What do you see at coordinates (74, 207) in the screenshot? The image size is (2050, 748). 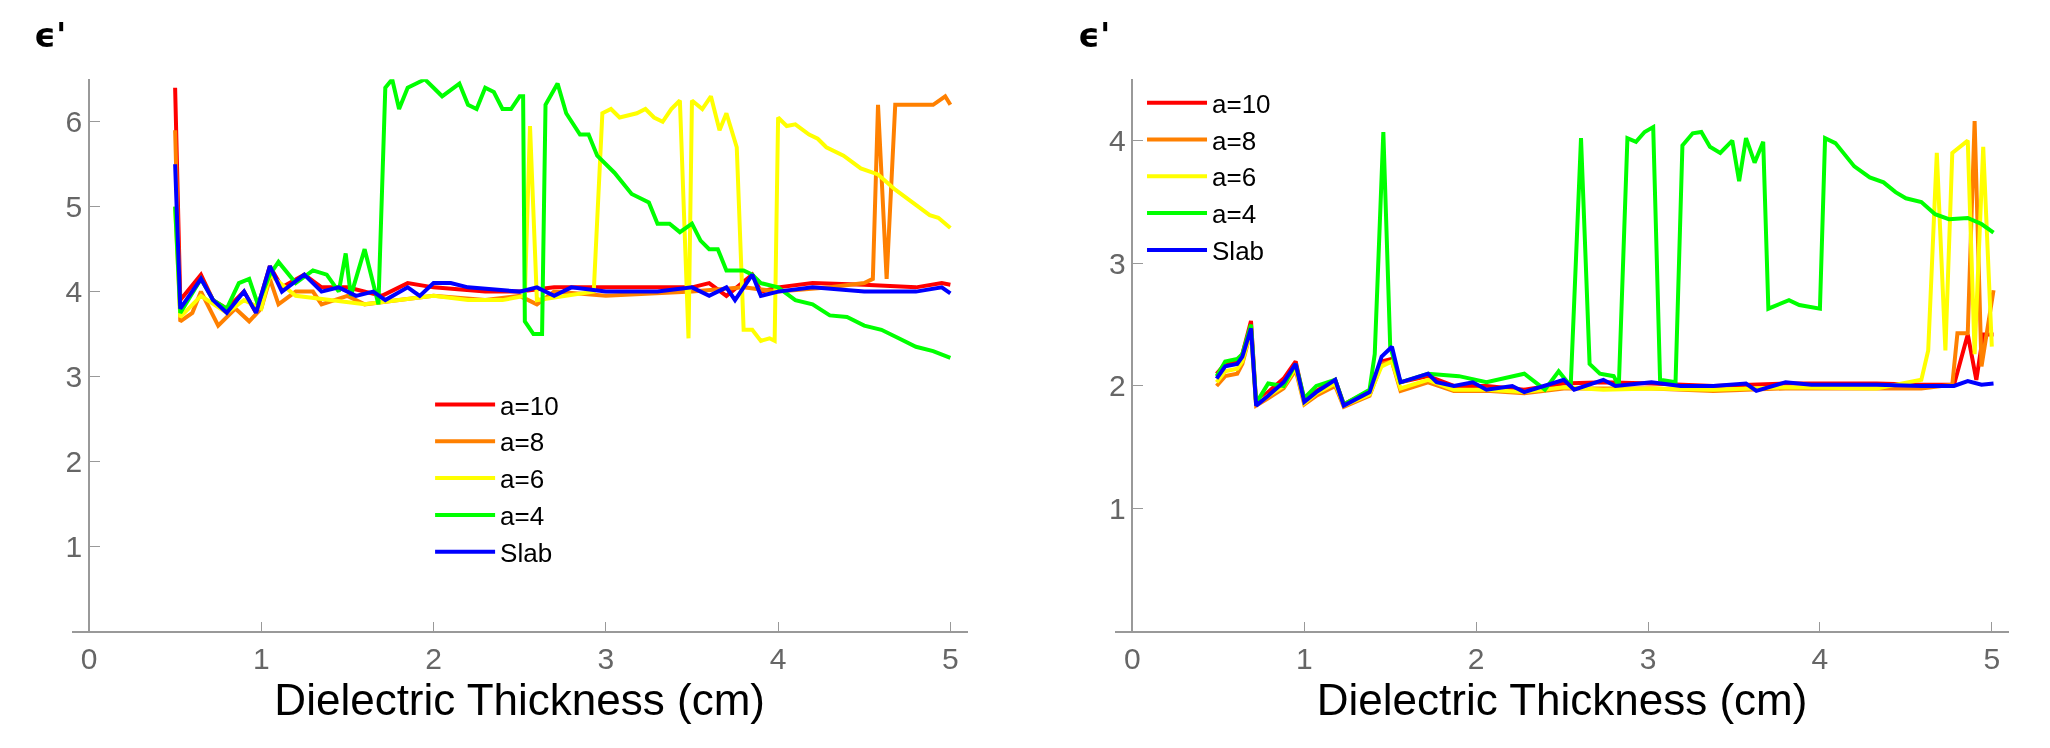 I see `y-tick-label: 5` at bounding box center [74, 207].